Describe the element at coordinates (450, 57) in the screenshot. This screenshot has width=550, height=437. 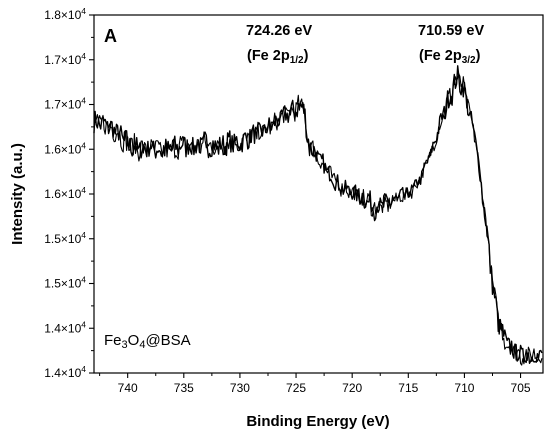
I see `annotation-2-orbital: (Fe 2p3/2)` at that location.